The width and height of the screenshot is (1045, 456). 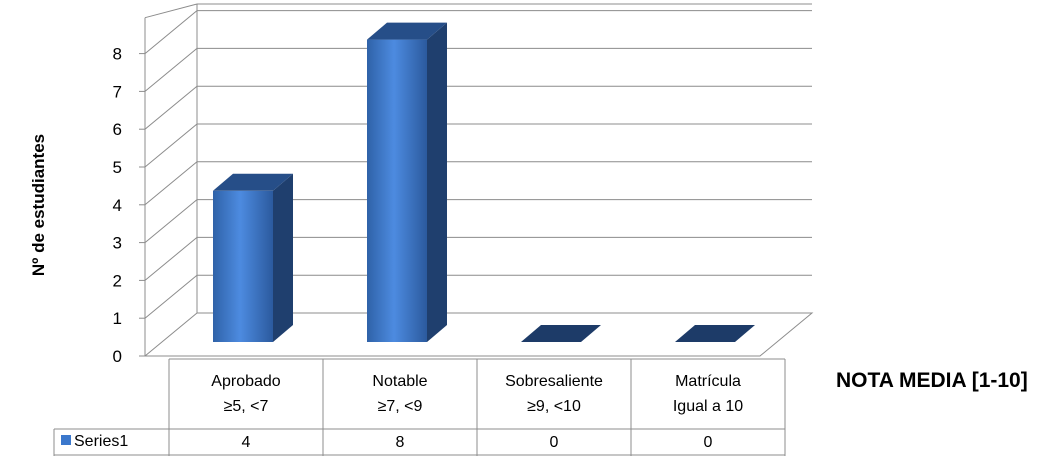 I want to click on y-tick-label: 3, so click(x=117, y=243).